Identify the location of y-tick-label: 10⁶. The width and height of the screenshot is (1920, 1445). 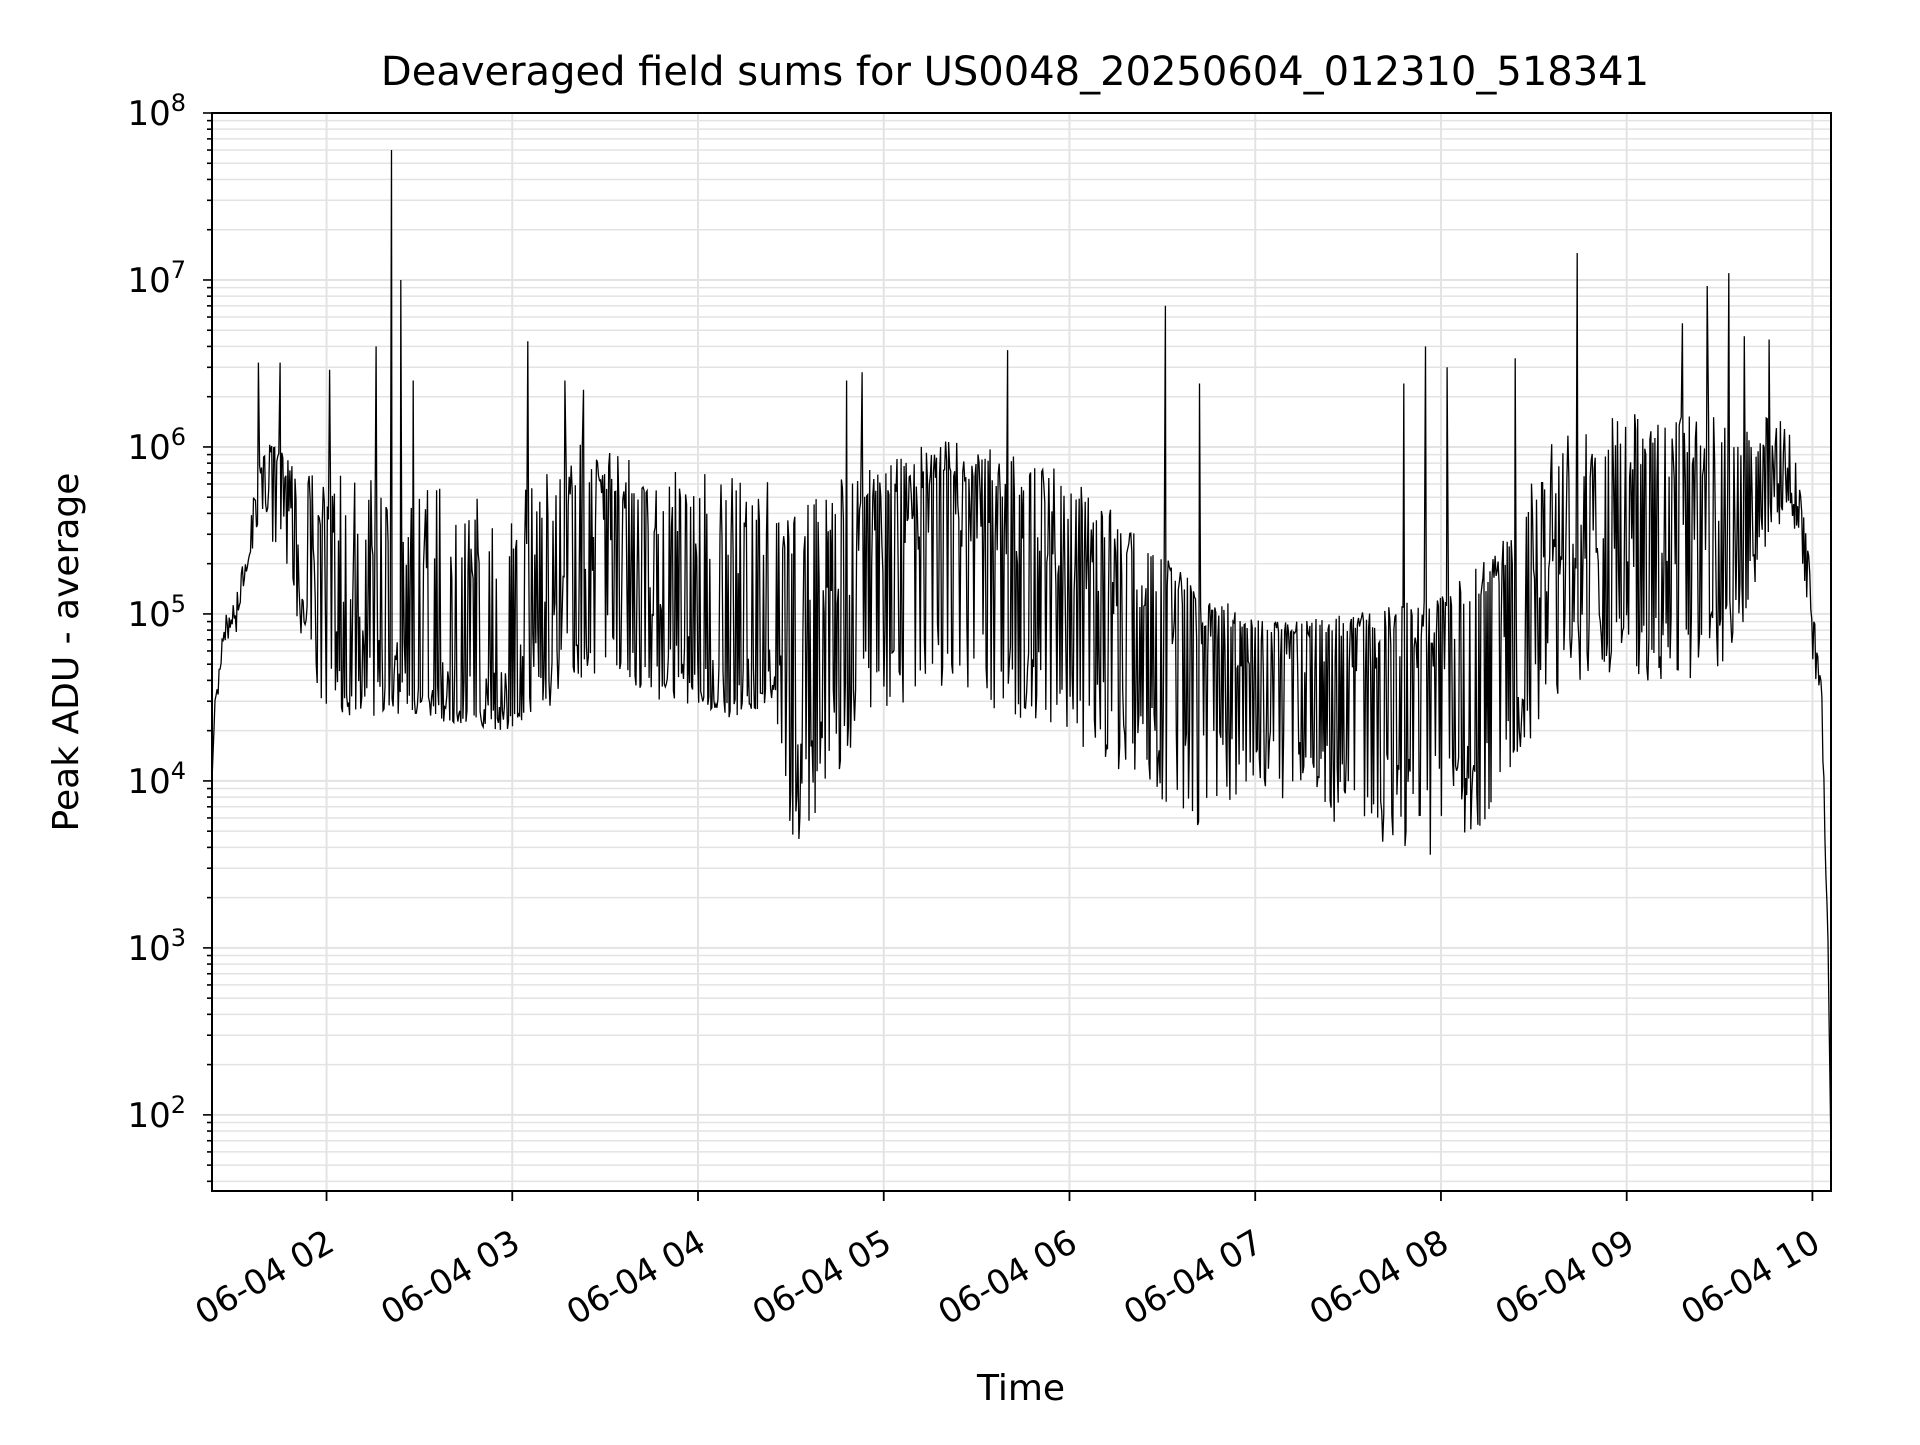
(156, 445).